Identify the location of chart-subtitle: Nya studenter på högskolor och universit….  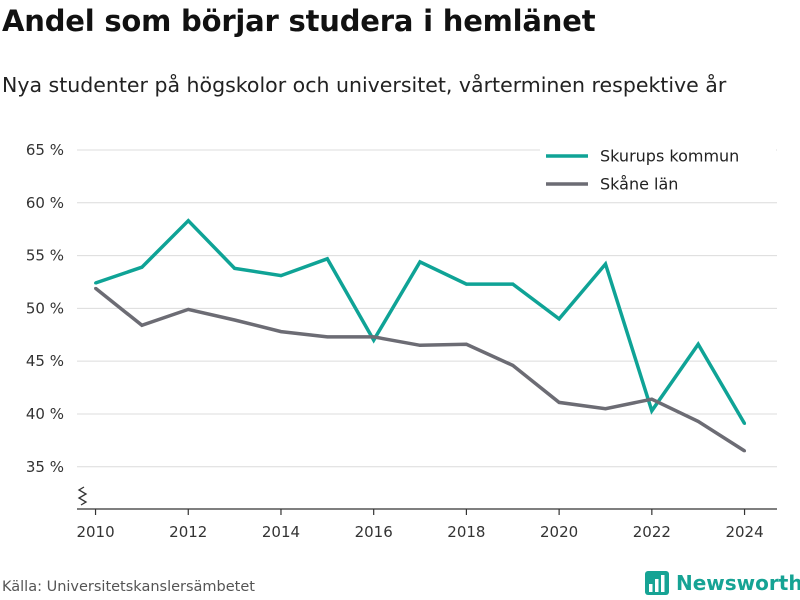
(364, 85).